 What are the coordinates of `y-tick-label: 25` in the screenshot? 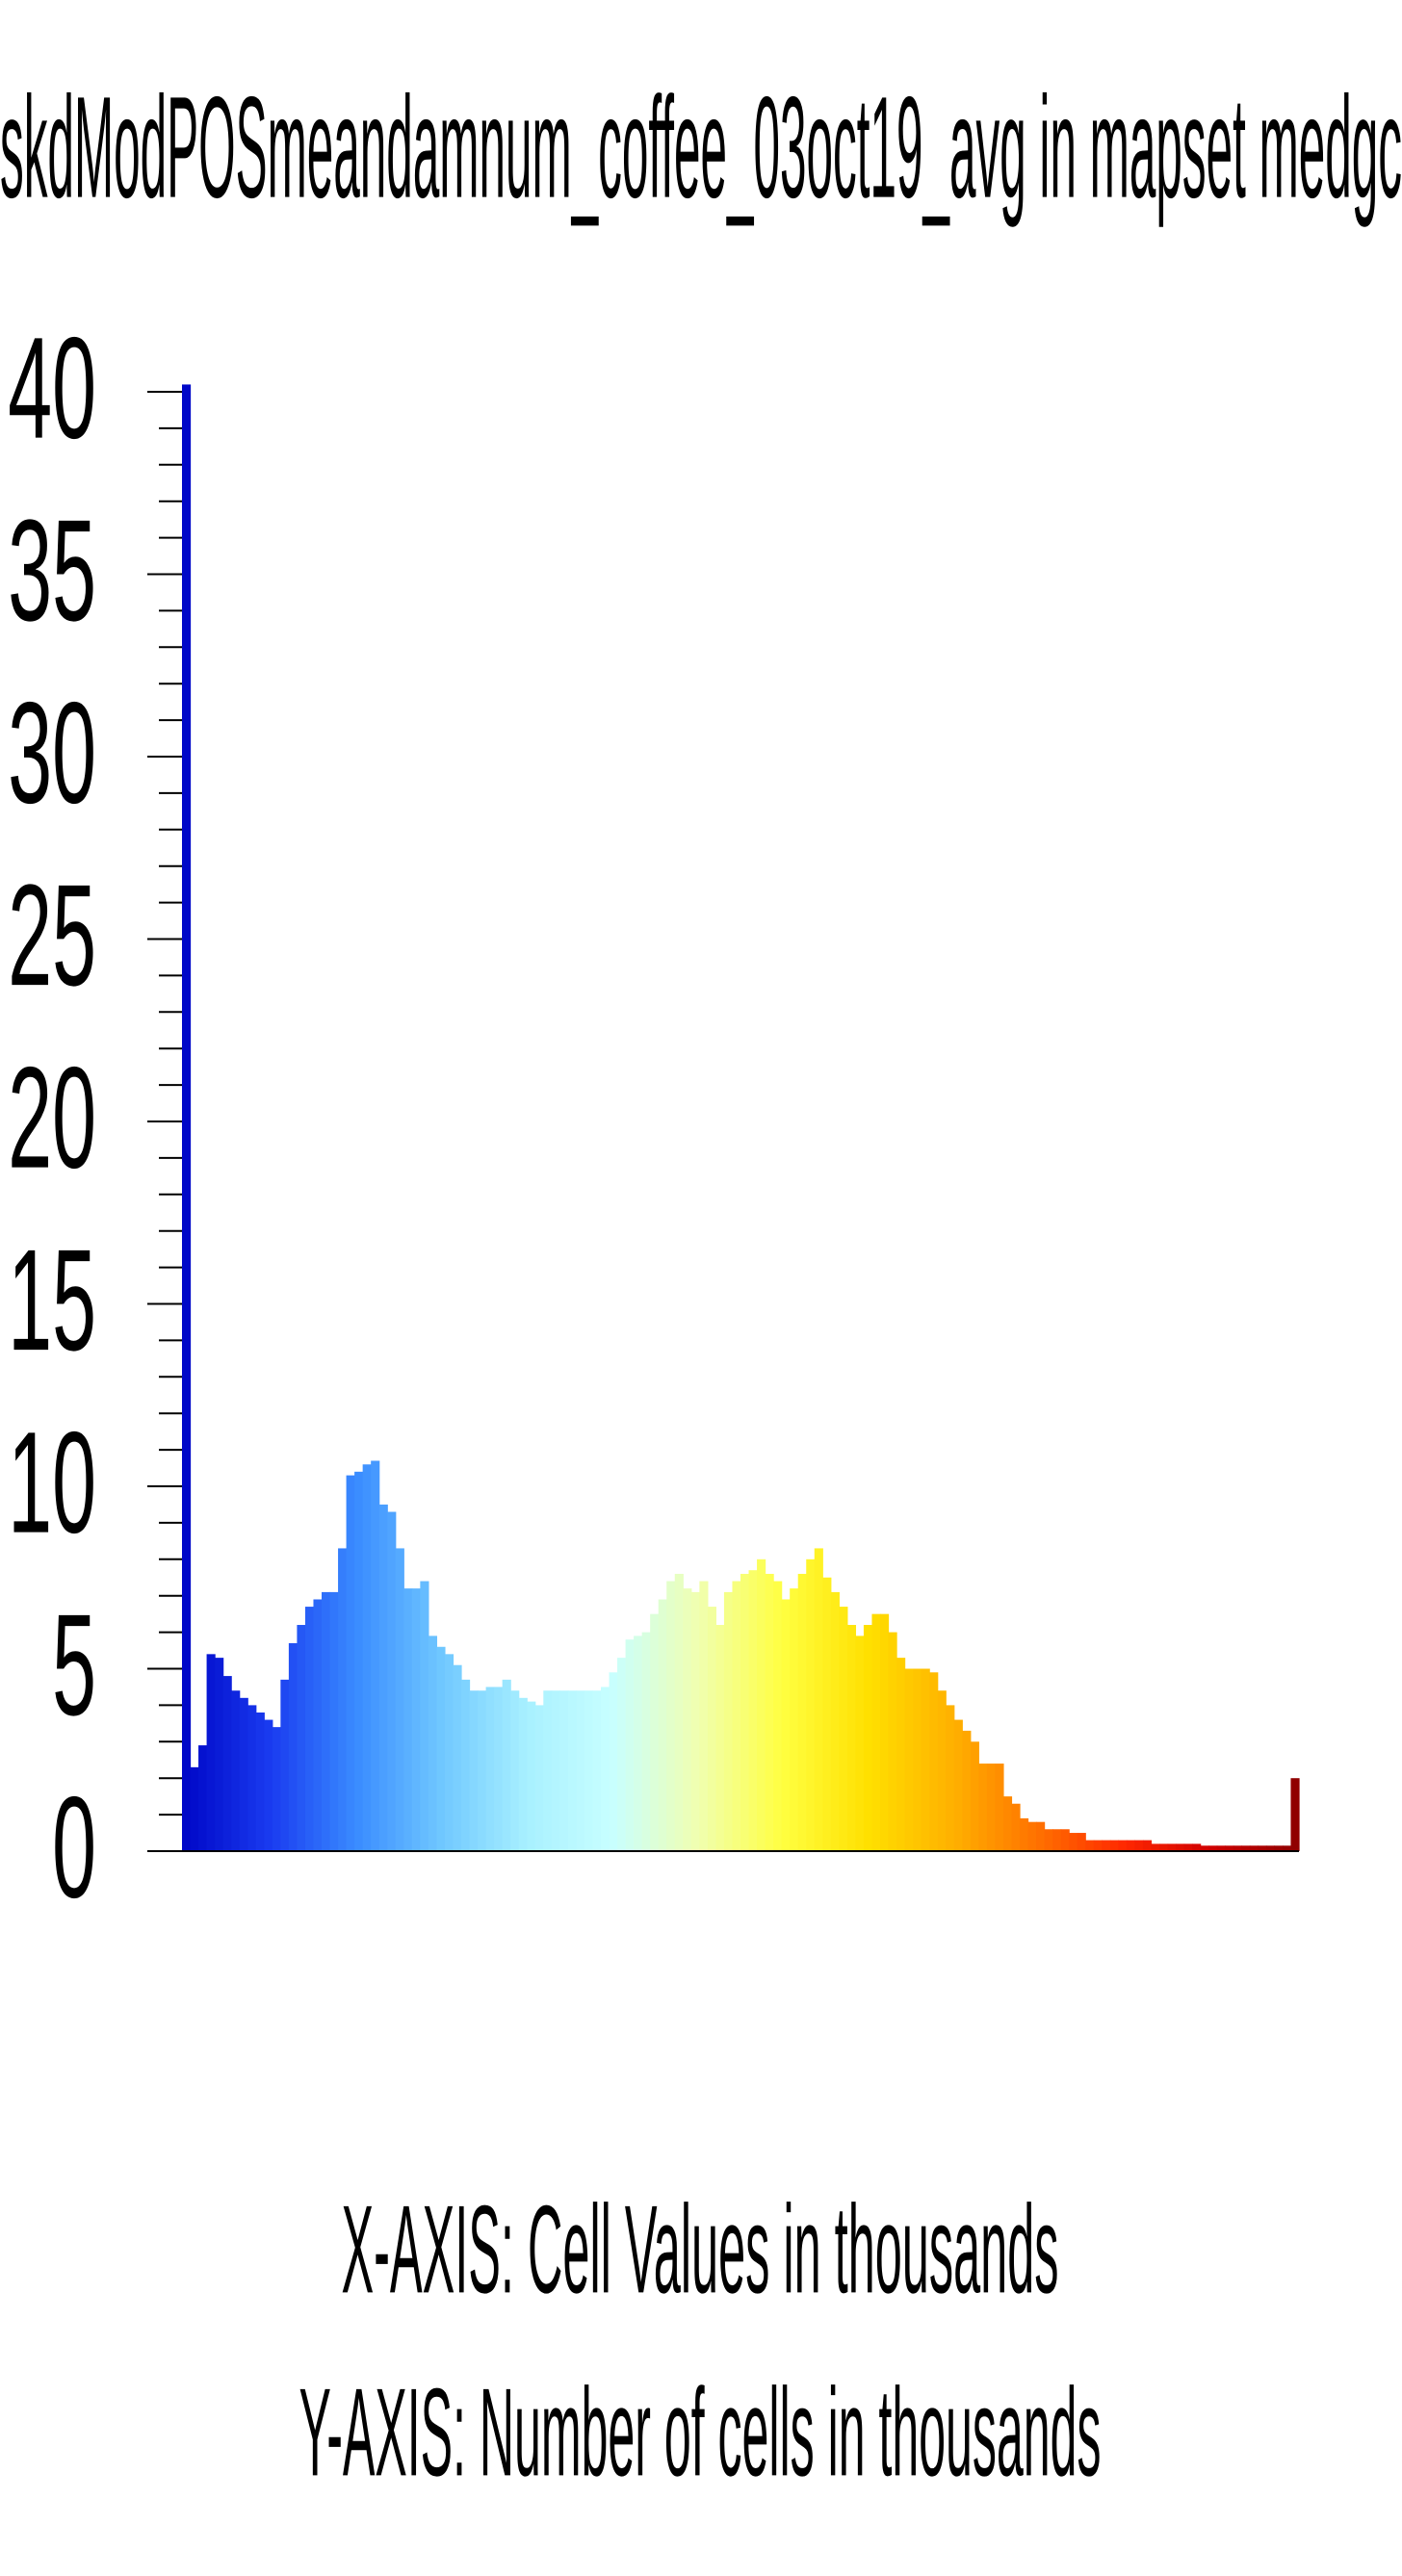 It's located at (52, 936).